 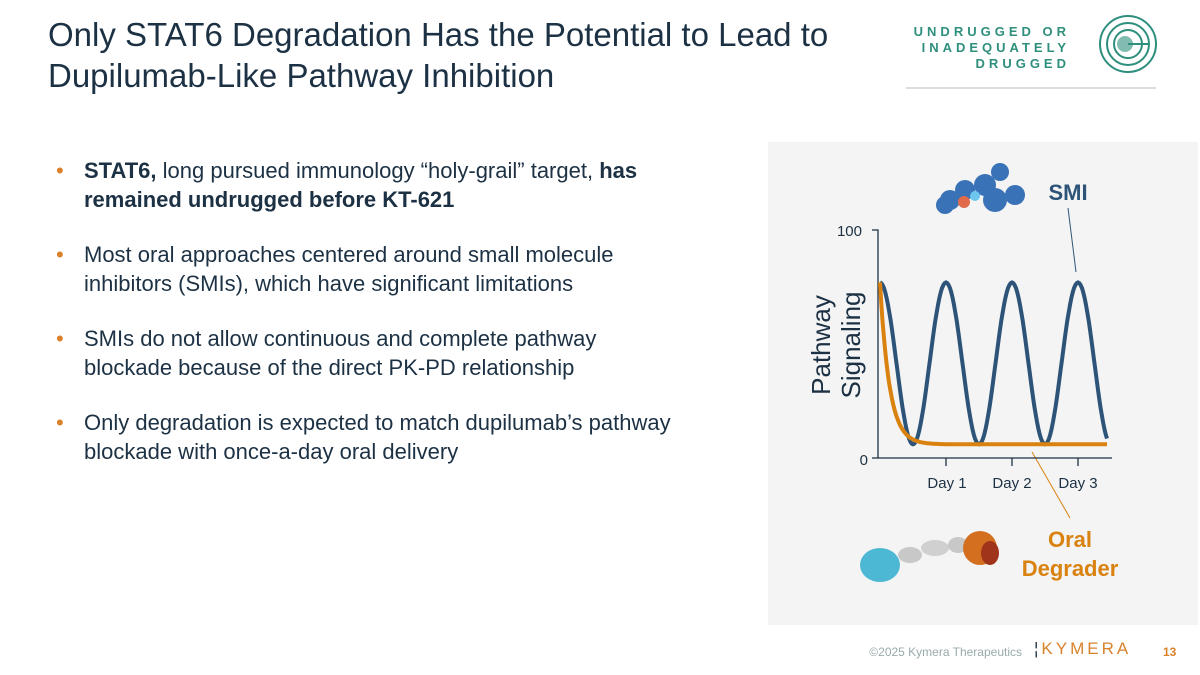 I want to click on kymera-logo: ¦KYMERA, so click(x=1083, y=648).